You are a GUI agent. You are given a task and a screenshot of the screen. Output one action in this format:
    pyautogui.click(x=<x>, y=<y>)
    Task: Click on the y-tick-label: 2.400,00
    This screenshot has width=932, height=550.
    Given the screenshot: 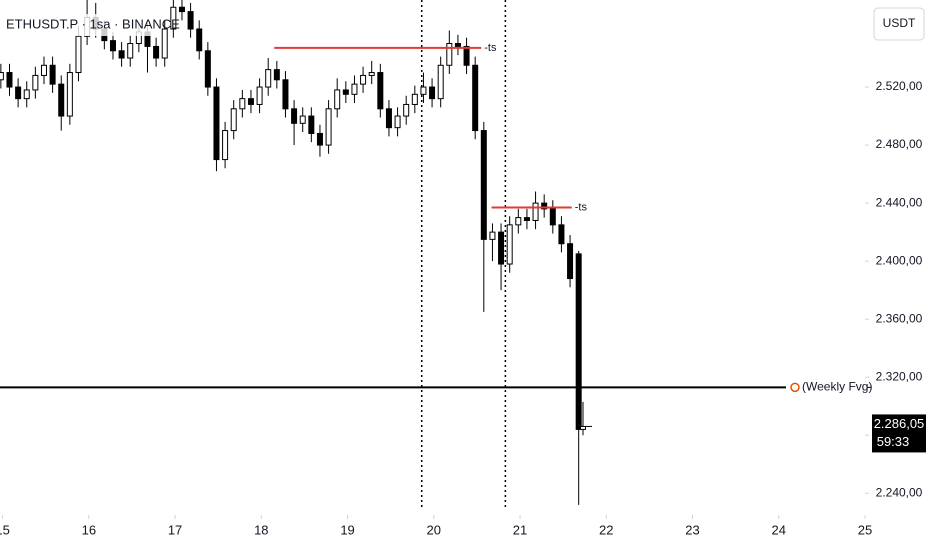 What is the action you would take?
    pyautogui.click(x=899, y=260)
    